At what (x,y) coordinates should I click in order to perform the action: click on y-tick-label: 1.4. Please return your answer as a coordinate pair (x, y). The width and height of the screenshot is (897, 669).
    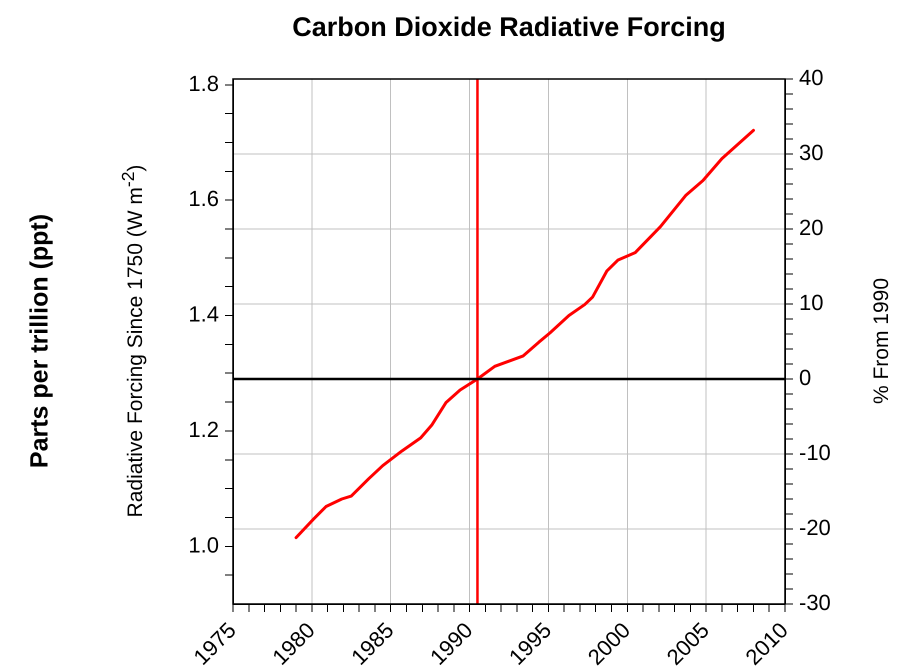
    Looking at the image, I should click on (203, 314).